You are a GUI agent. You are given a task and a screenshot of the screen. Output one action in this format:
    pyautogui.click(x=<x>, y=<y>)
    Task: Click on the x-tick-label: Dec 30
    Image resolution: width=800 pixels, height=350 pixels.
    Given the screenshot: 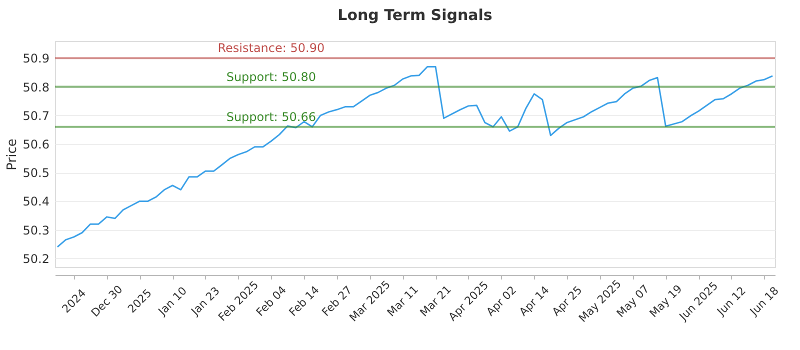 What is the action you would take?
    pyautogui.click(x=107, y=301)
    